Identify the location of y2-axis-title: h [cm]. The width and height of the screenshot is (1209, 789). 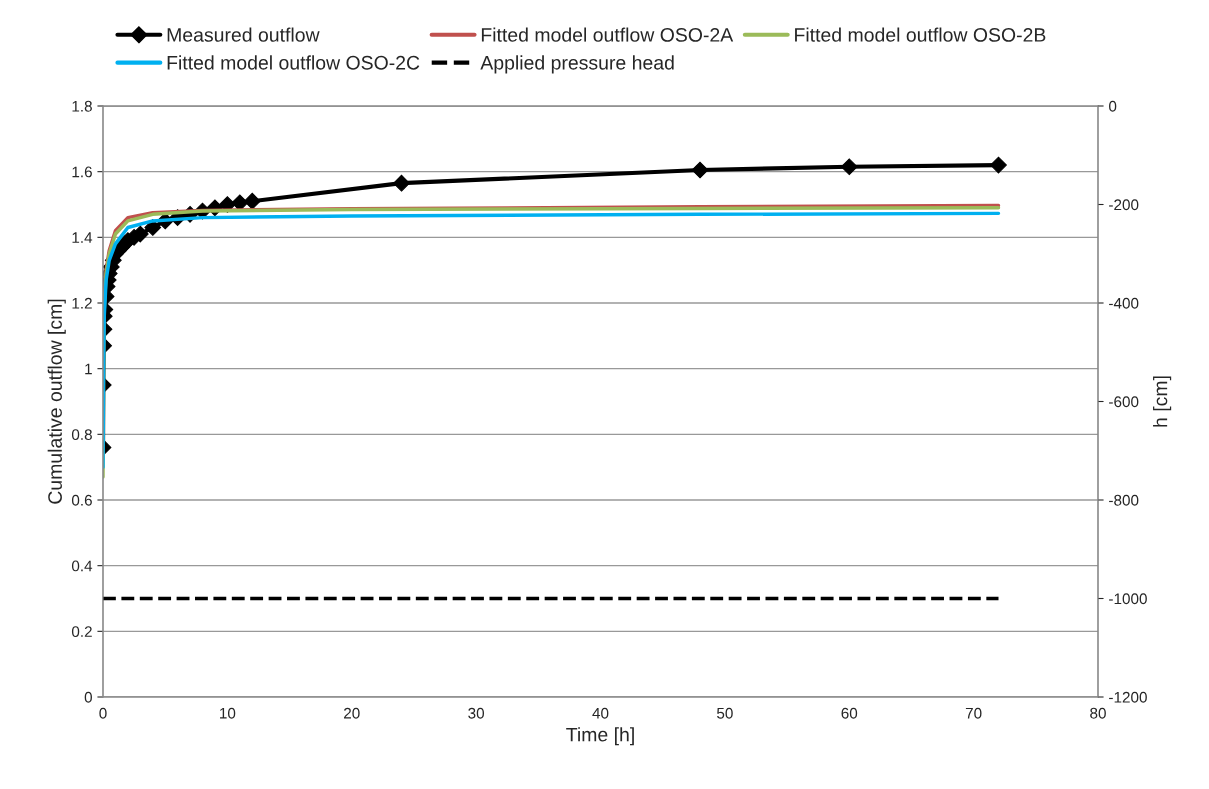
(1162, 401).